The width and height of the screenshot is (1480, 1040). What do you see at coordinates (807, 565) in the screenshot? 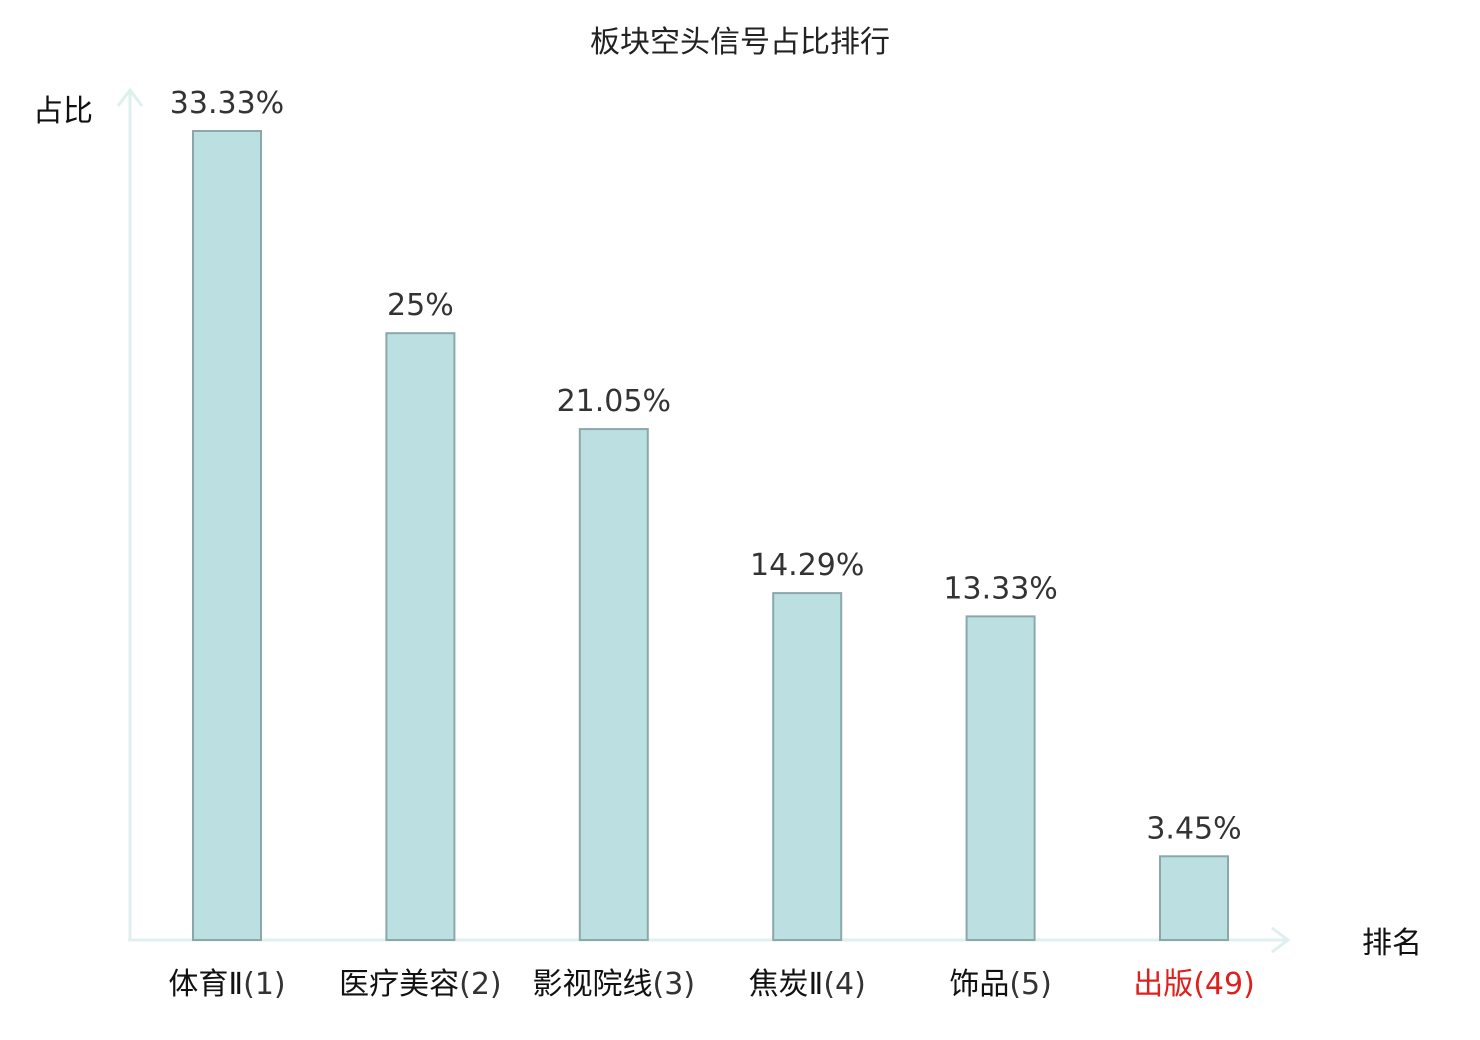
I see `value-label: 14.29%` at bounding box center [807, 565].